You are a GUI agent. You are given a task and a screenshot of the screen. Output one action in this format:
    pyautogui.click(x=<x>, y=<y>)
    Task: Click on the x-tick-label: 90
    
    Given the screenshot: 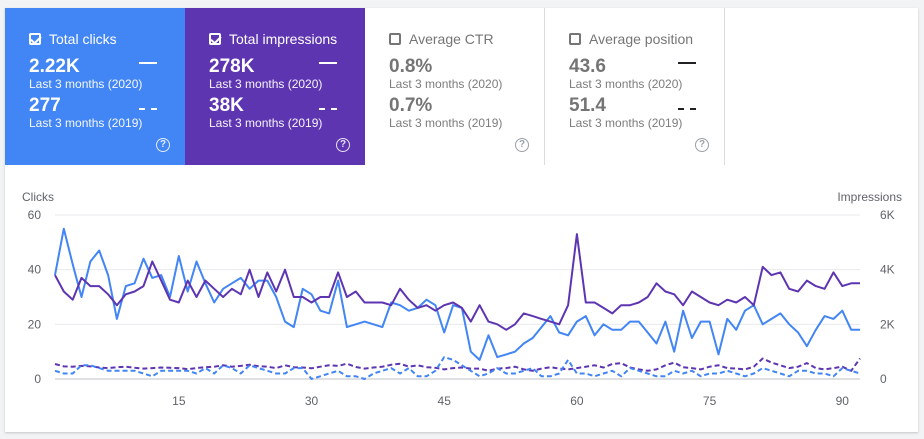 What is the action you would take?
    pyautogui.click(x=843, y=401)
    